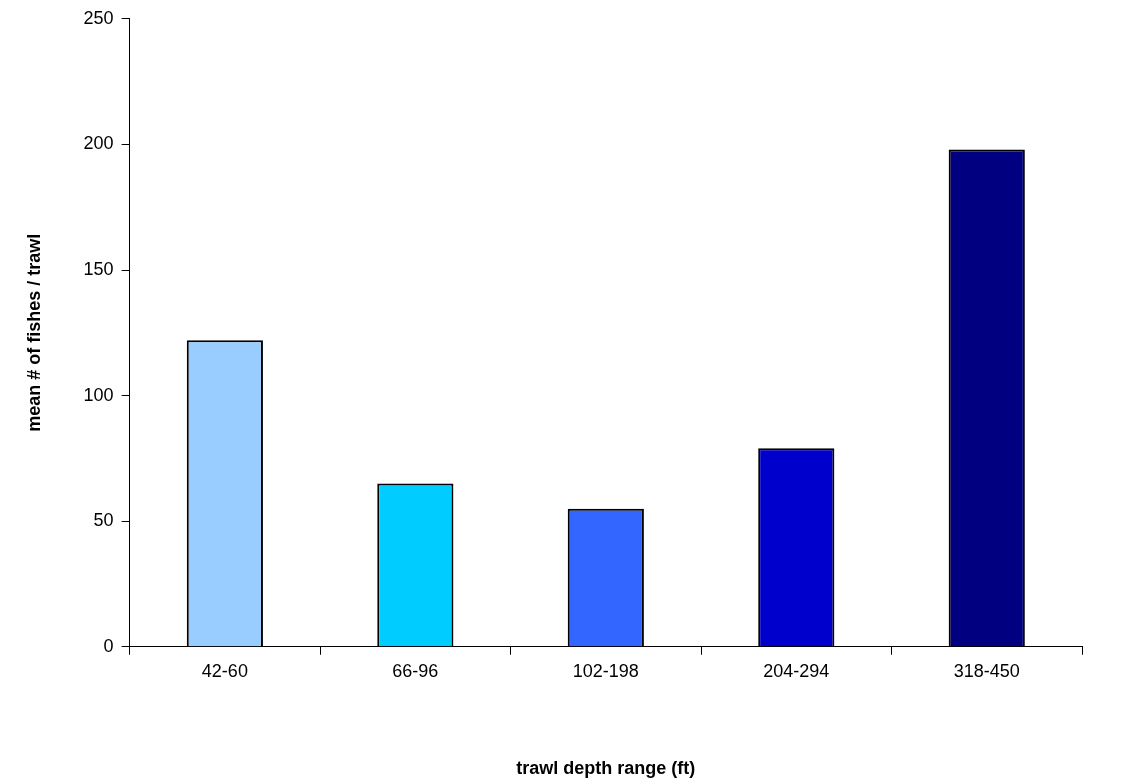  Describe the element at coordinates (606, 768) in the screenshot. I see `x-axis-title: trawl depth range (ft)` at that location.